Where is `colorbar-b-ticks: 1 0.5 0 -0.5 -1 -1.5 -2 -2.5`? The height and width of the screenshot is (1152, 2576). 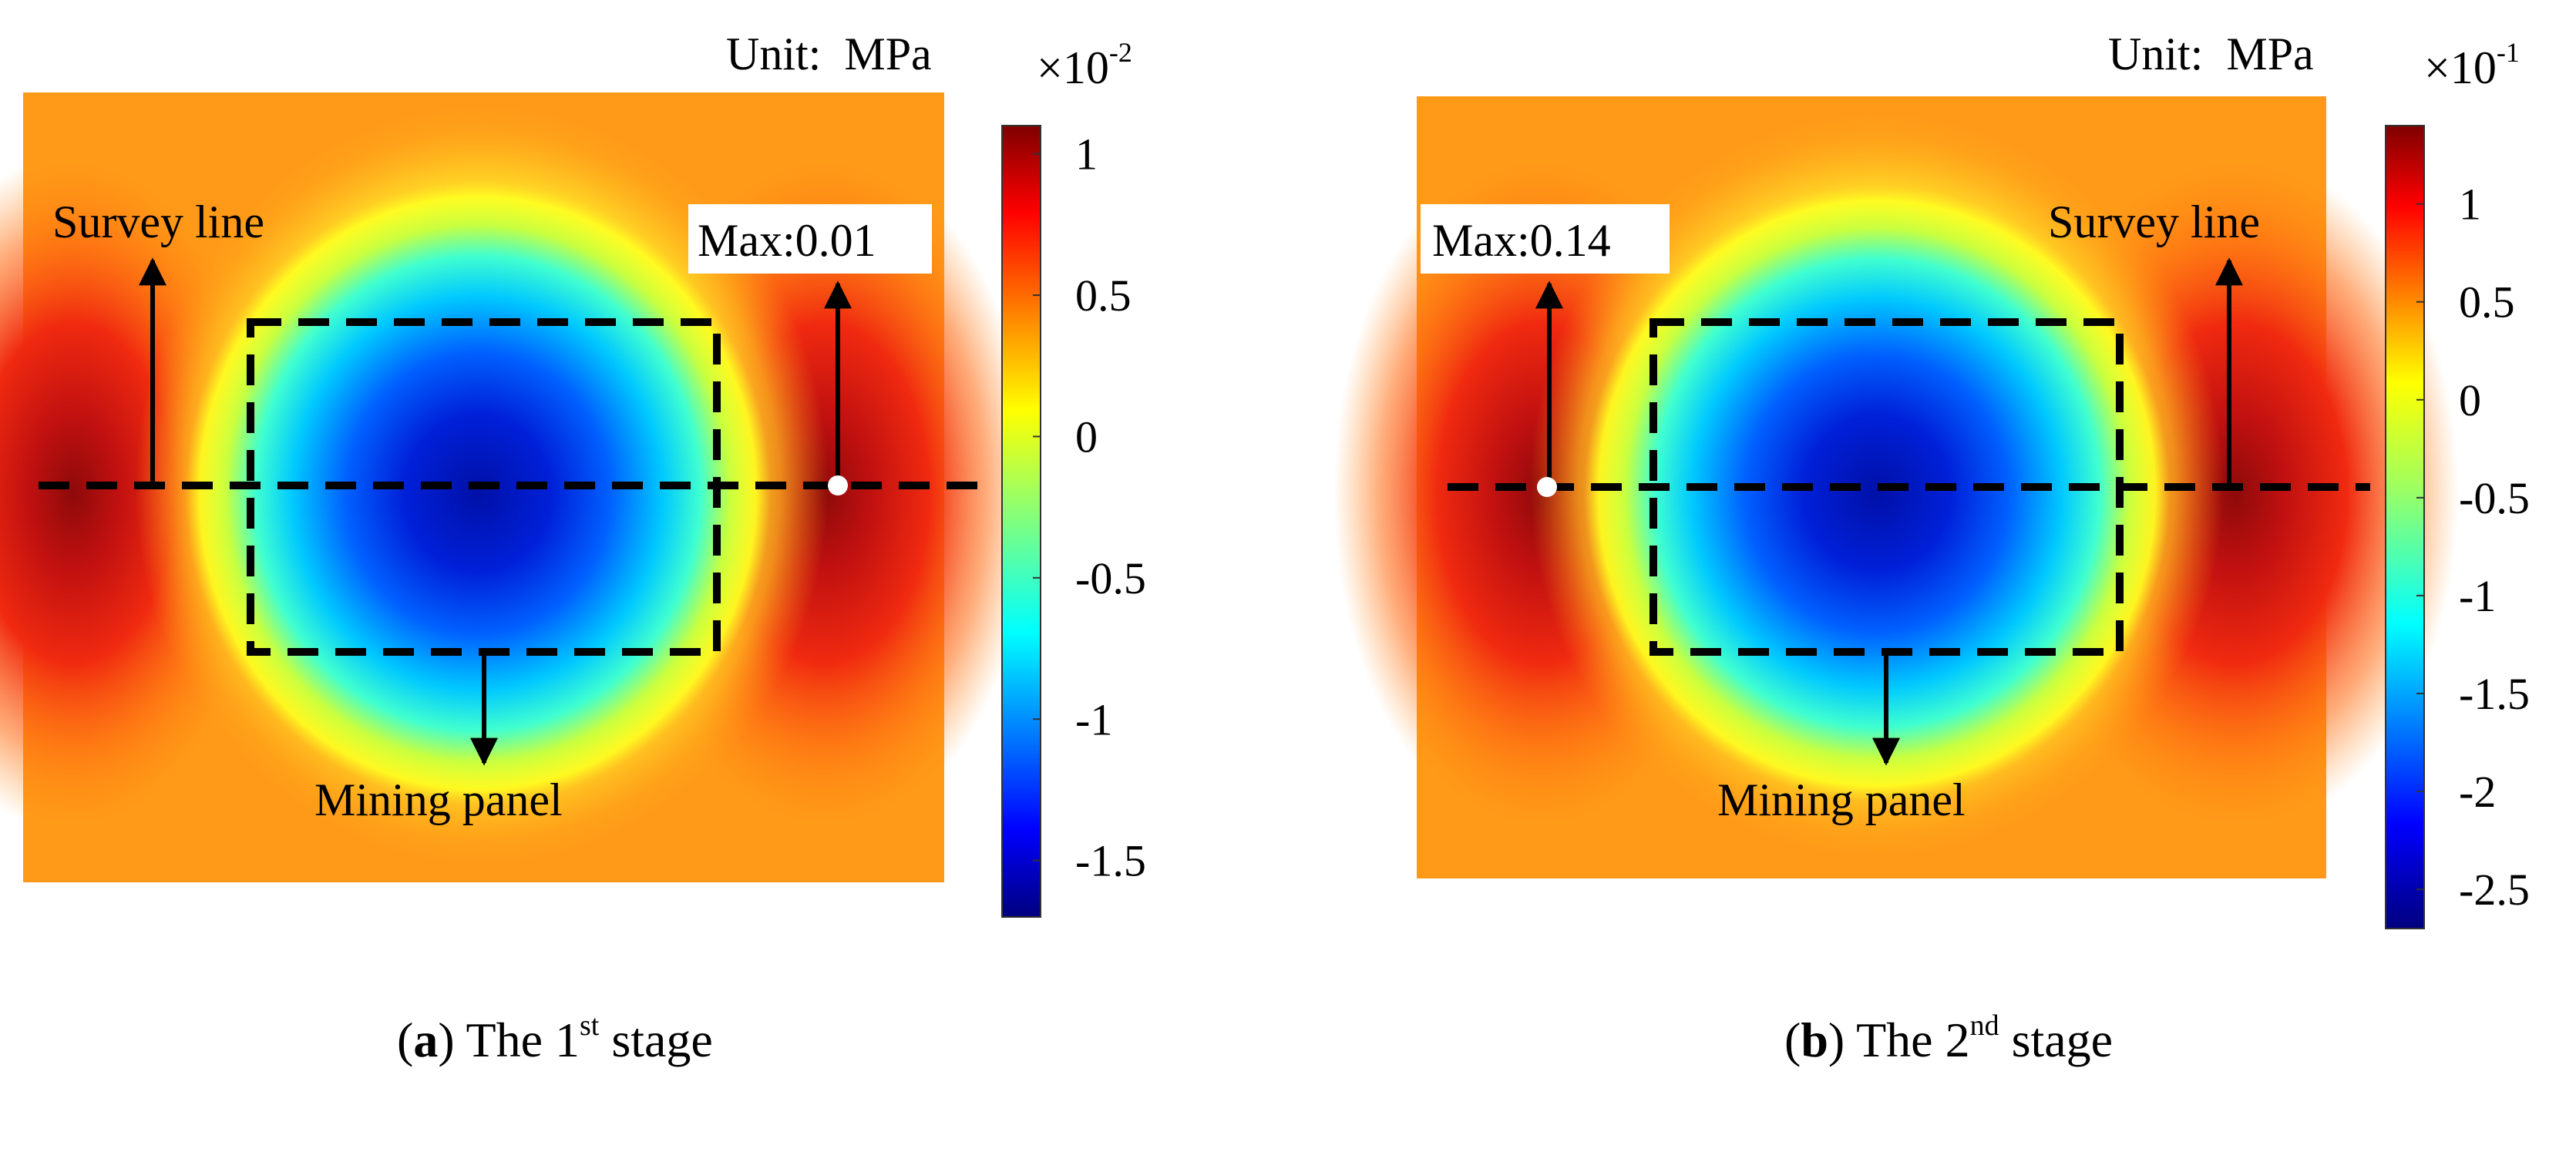
colorbar-b-ticks: 1 0.5 0 -0.5 -1 -1.5 -2 -2.5 is located at coordinates (2473, 547).